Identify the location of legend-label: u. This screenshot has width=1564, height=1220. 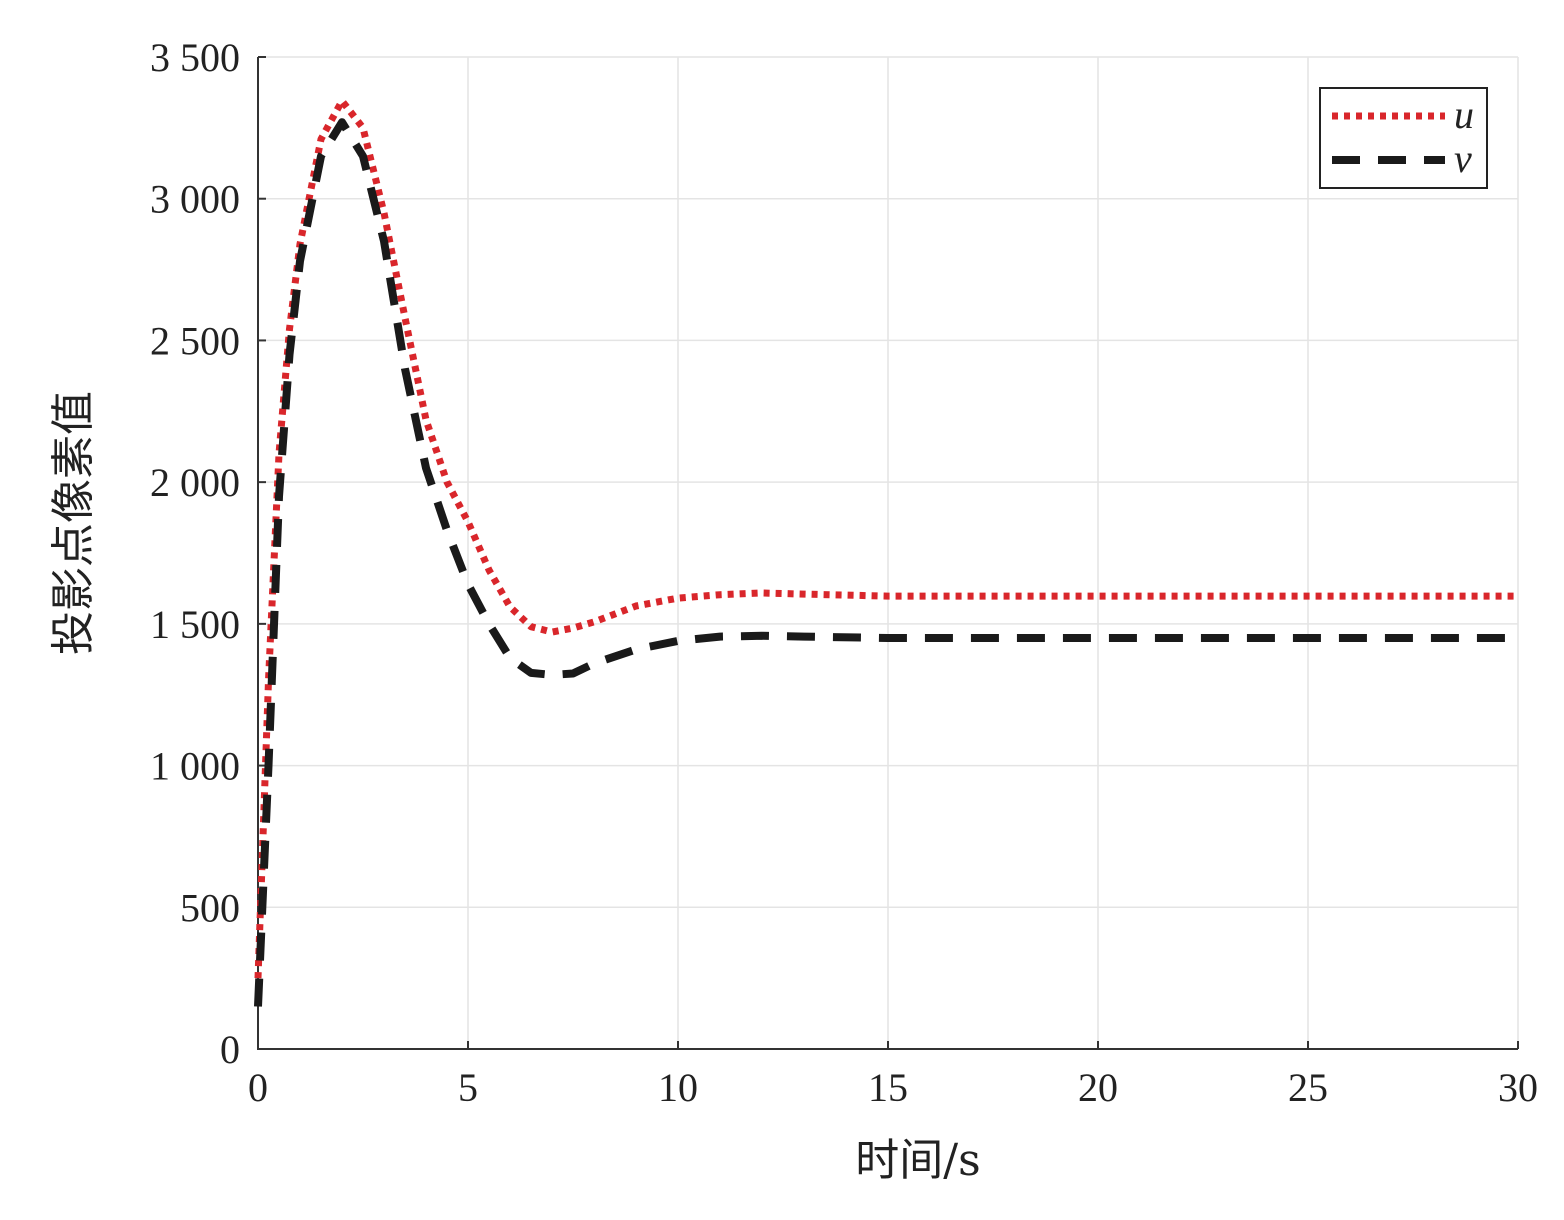
(1464, 114).